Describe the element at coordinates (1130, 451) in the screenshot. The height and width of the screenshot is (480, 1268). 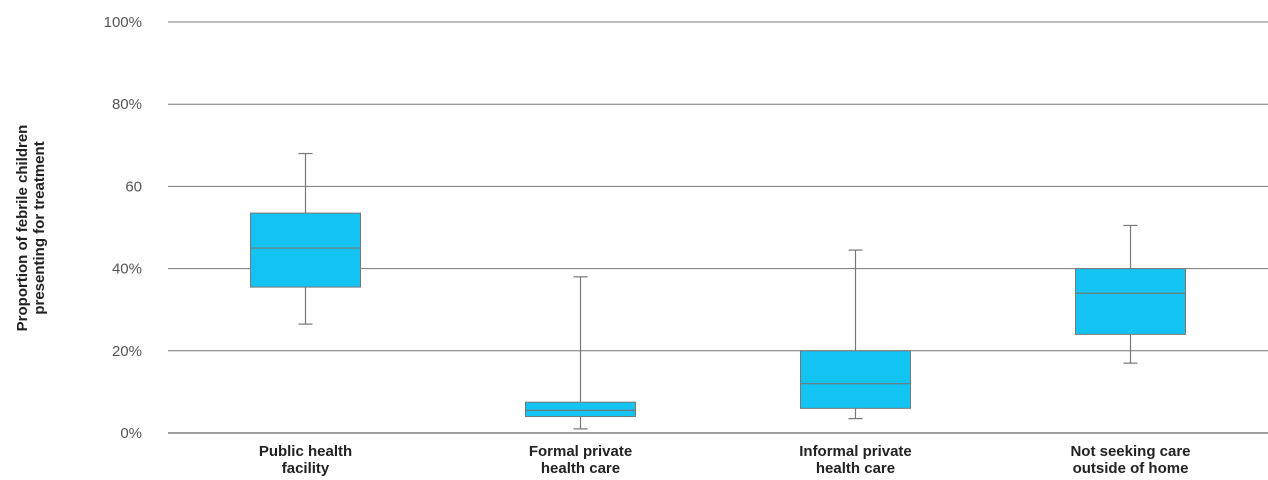
I see `category-label-line: Not seeking care` at that location.